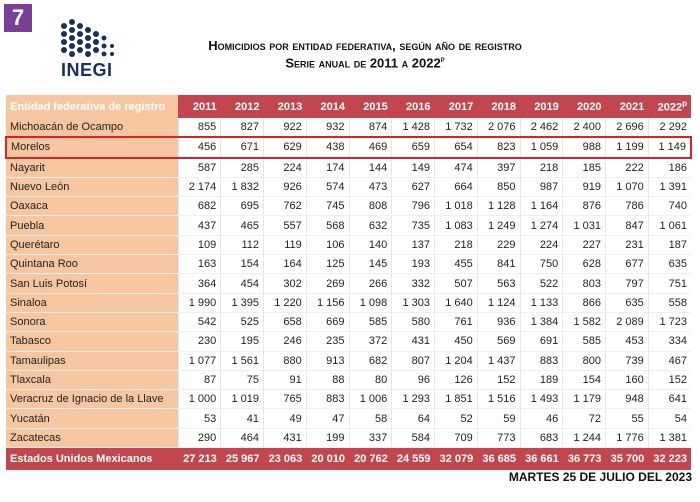 The width and height of the screenshot is (700, 502). Describe the element at coordinates (199, 225) in the screenshot. I see `cell: 437` at that location.